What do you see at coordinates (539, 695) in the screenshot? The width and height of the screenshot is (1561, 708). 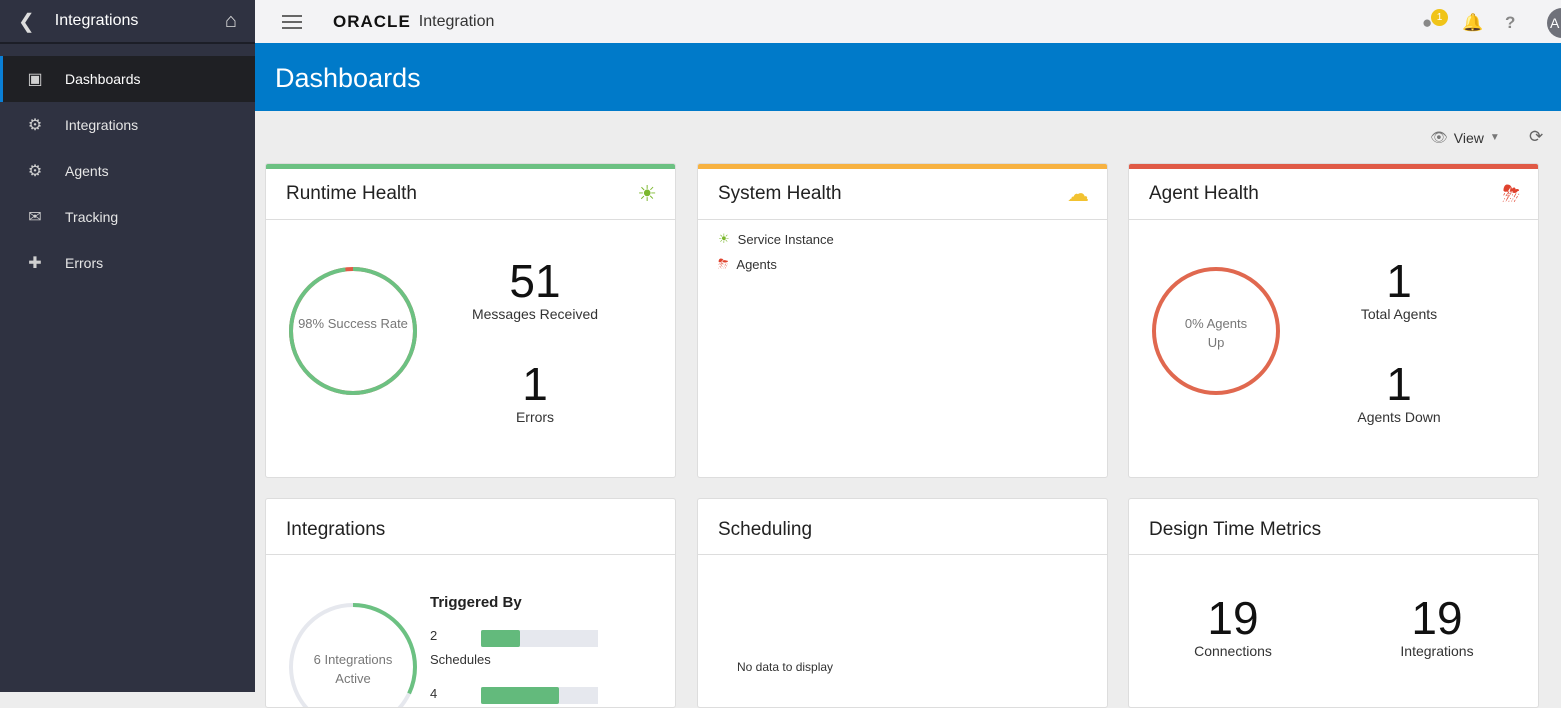 I see `trigger-bar` at bounding box center [539, 695].